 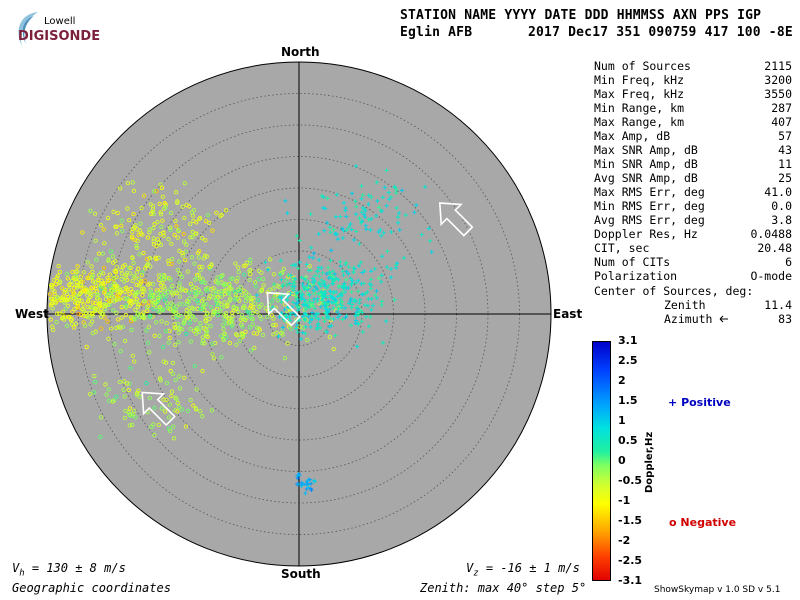 What do you see at coordinates (781, 206) in the screenshot?
I see `stat-value: 0.0` at bounding box center [781, 206].